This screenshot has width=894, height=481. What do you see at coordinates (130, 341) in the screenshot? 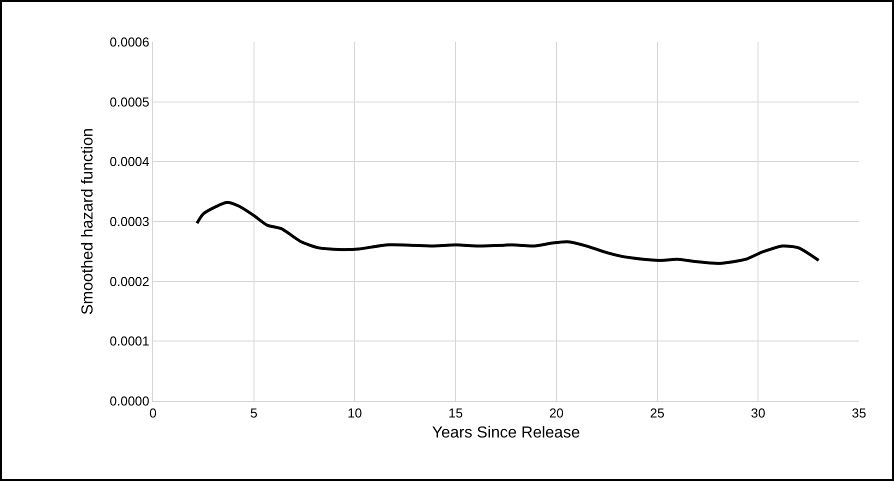
I see `y-tick-label: 0.0001` at bounding box center [130, 341].